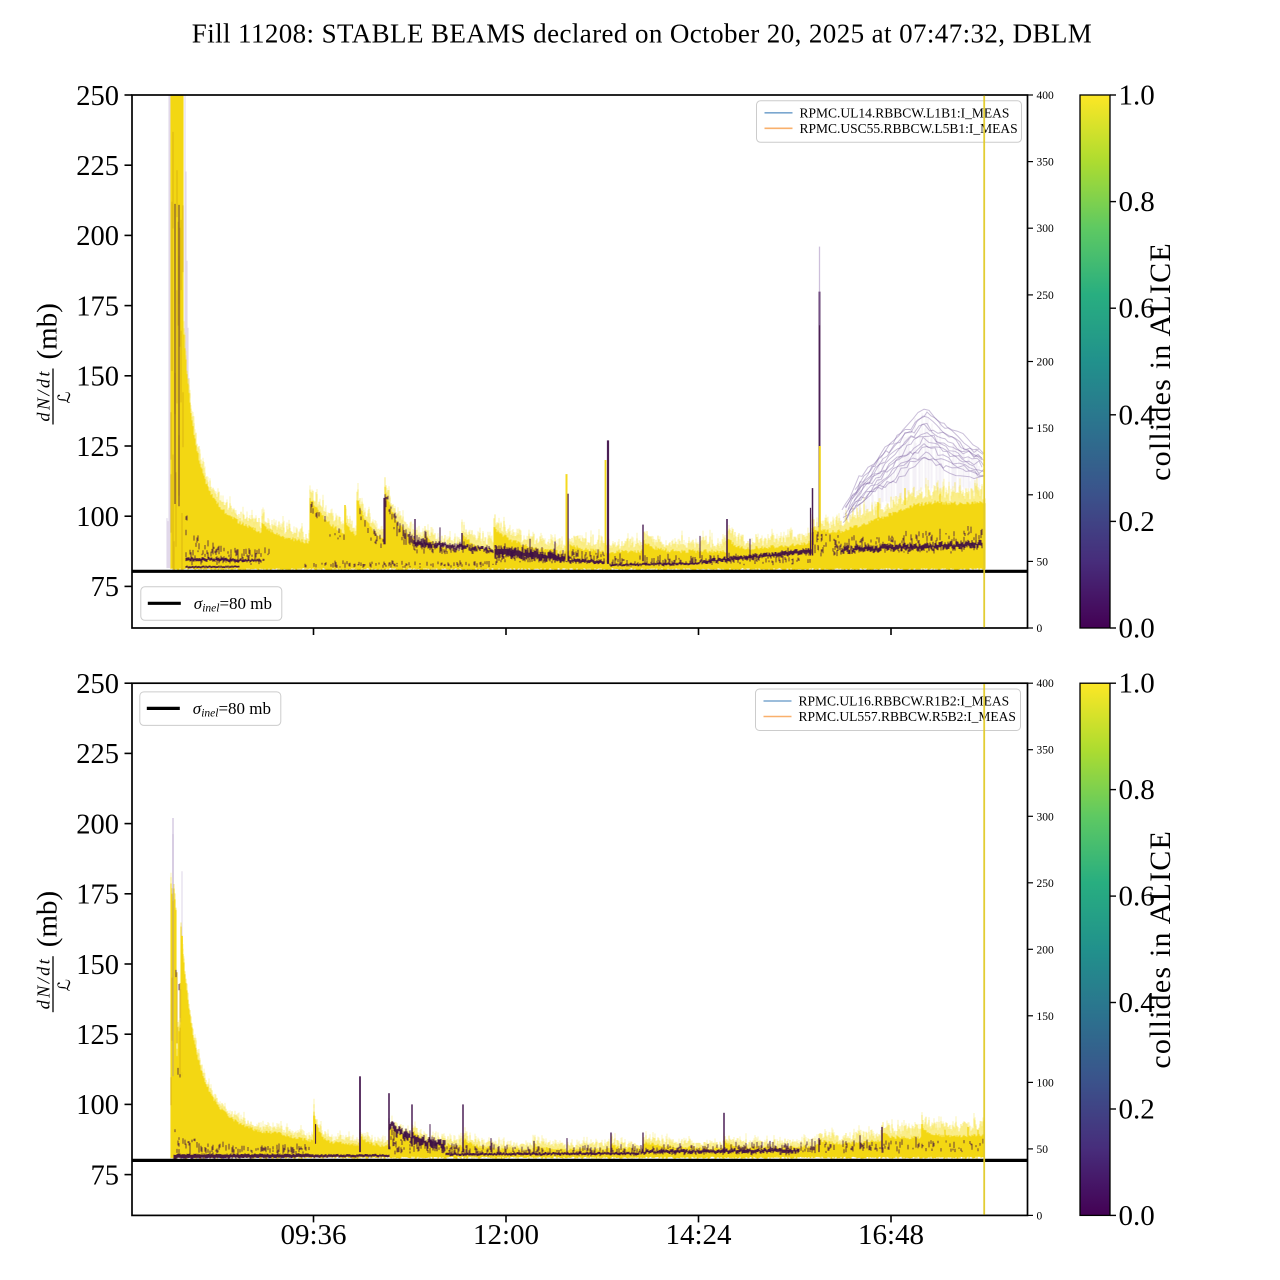 The image size is (1280, 1280). What do you see at coordinates (905, 112) in the screenshot?
I see `svg-text: RPMC.UL14.RBBCW.L1B1:I_MEAS` at bounding box center [905, 112].